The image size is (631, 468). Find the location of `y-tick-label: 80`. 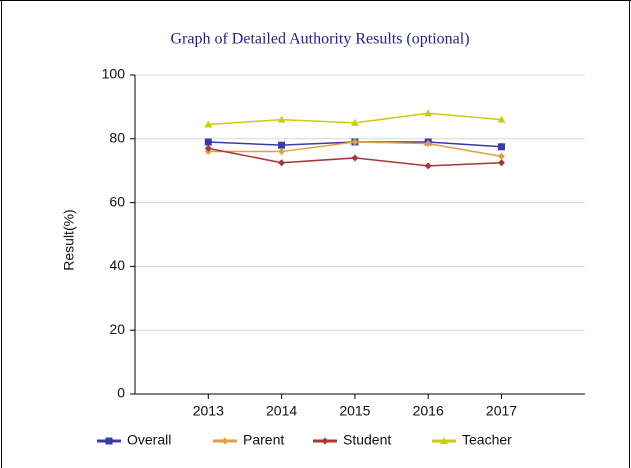

y-tick-label: 80 is located at coordinates (117, 138).